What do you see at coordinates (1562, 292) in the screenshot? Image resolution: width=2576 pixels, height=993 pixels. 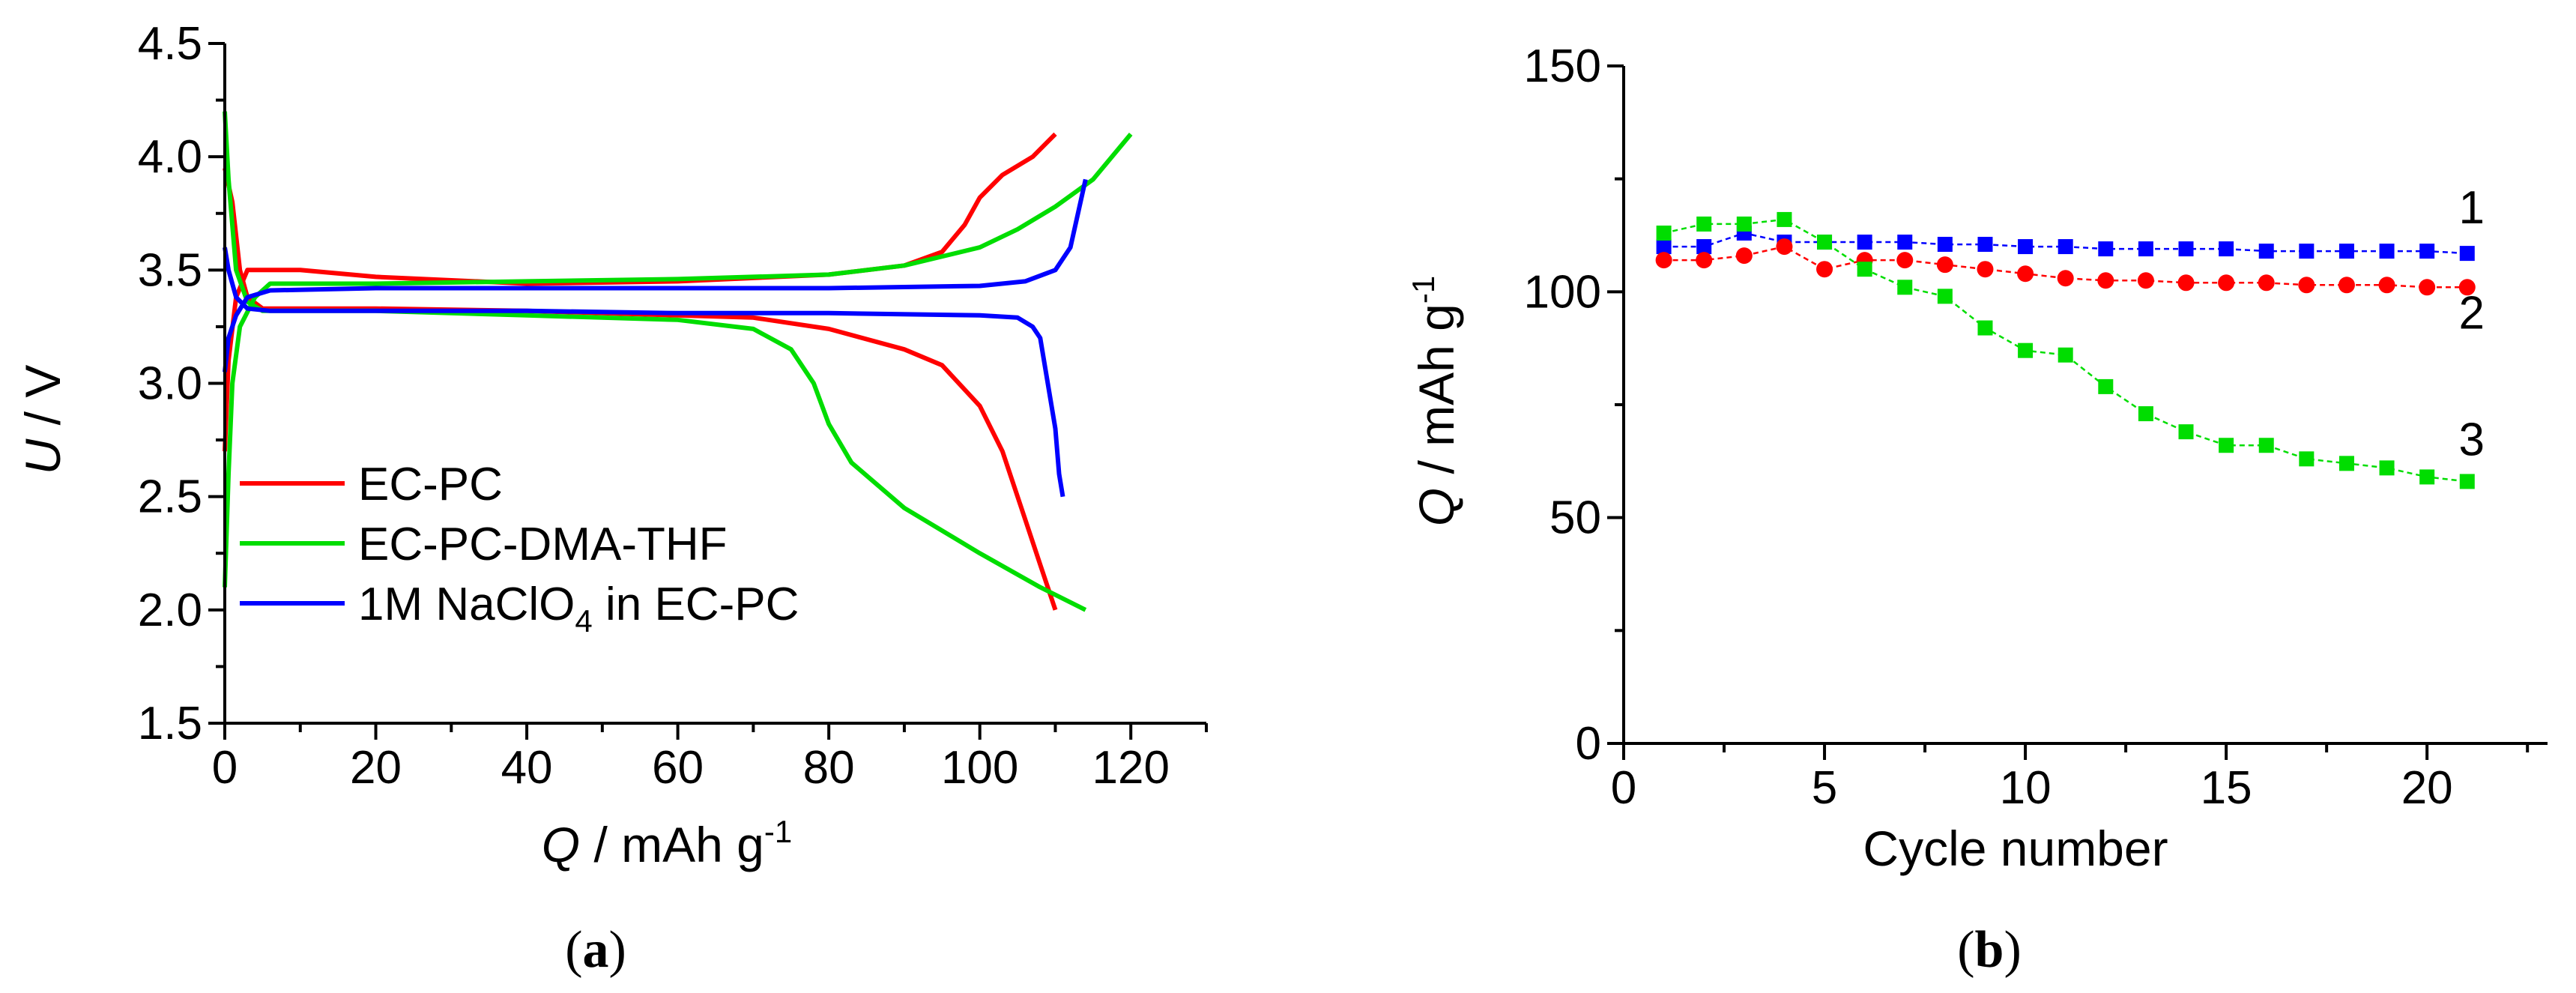 I see `y-tick-label: 100` at bounding box center [1562, 292].